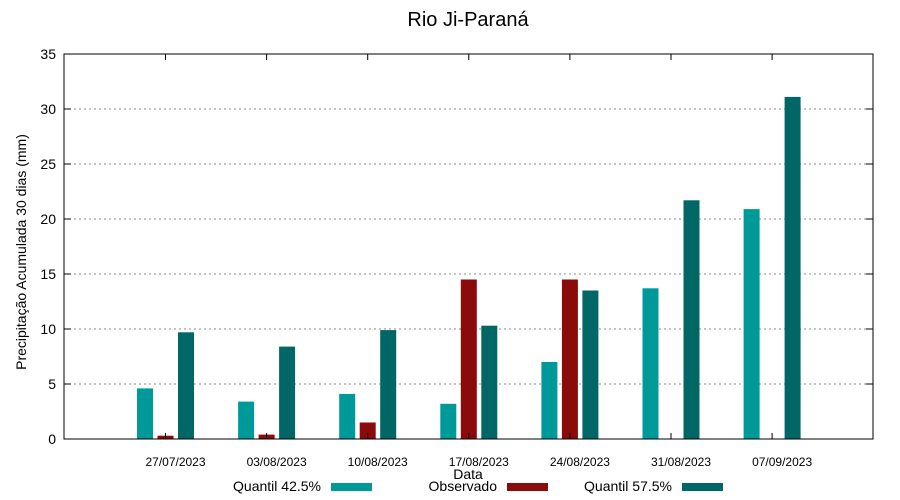 The width and height of the screenshot is (900, 500). What do you see at coordinates (48, 164) in the screenshot?
I see `y-tick-label: 25` at bounding box center [48, 164].